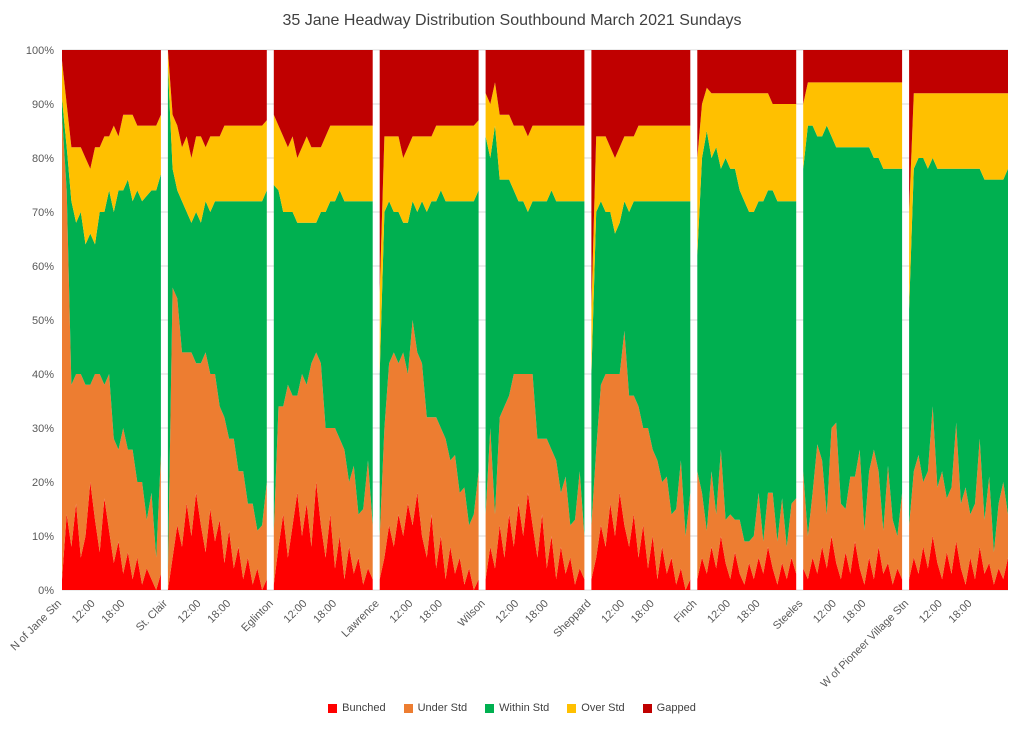 The image size is (1024, 743). What do you see at coordinates (37, 626) in the screenshot?
I see `x-axis-label: N of Jane Stn` at bounding box center [37, 626].